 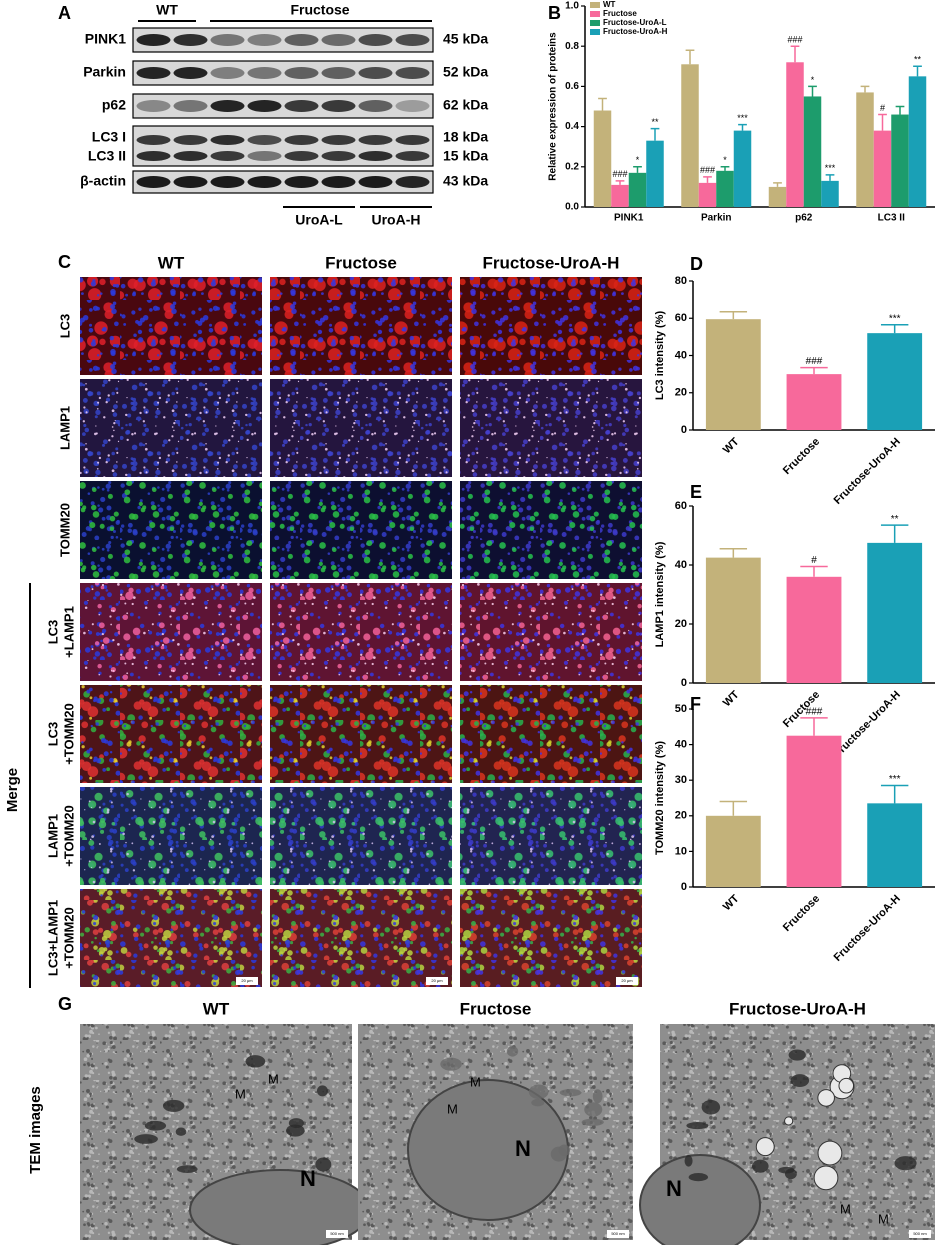 What do you see at coordinates (553, 106) in the screenshot?
I see `y-axis-label: Relative expression of proteins` at bounding box center [553, 106].